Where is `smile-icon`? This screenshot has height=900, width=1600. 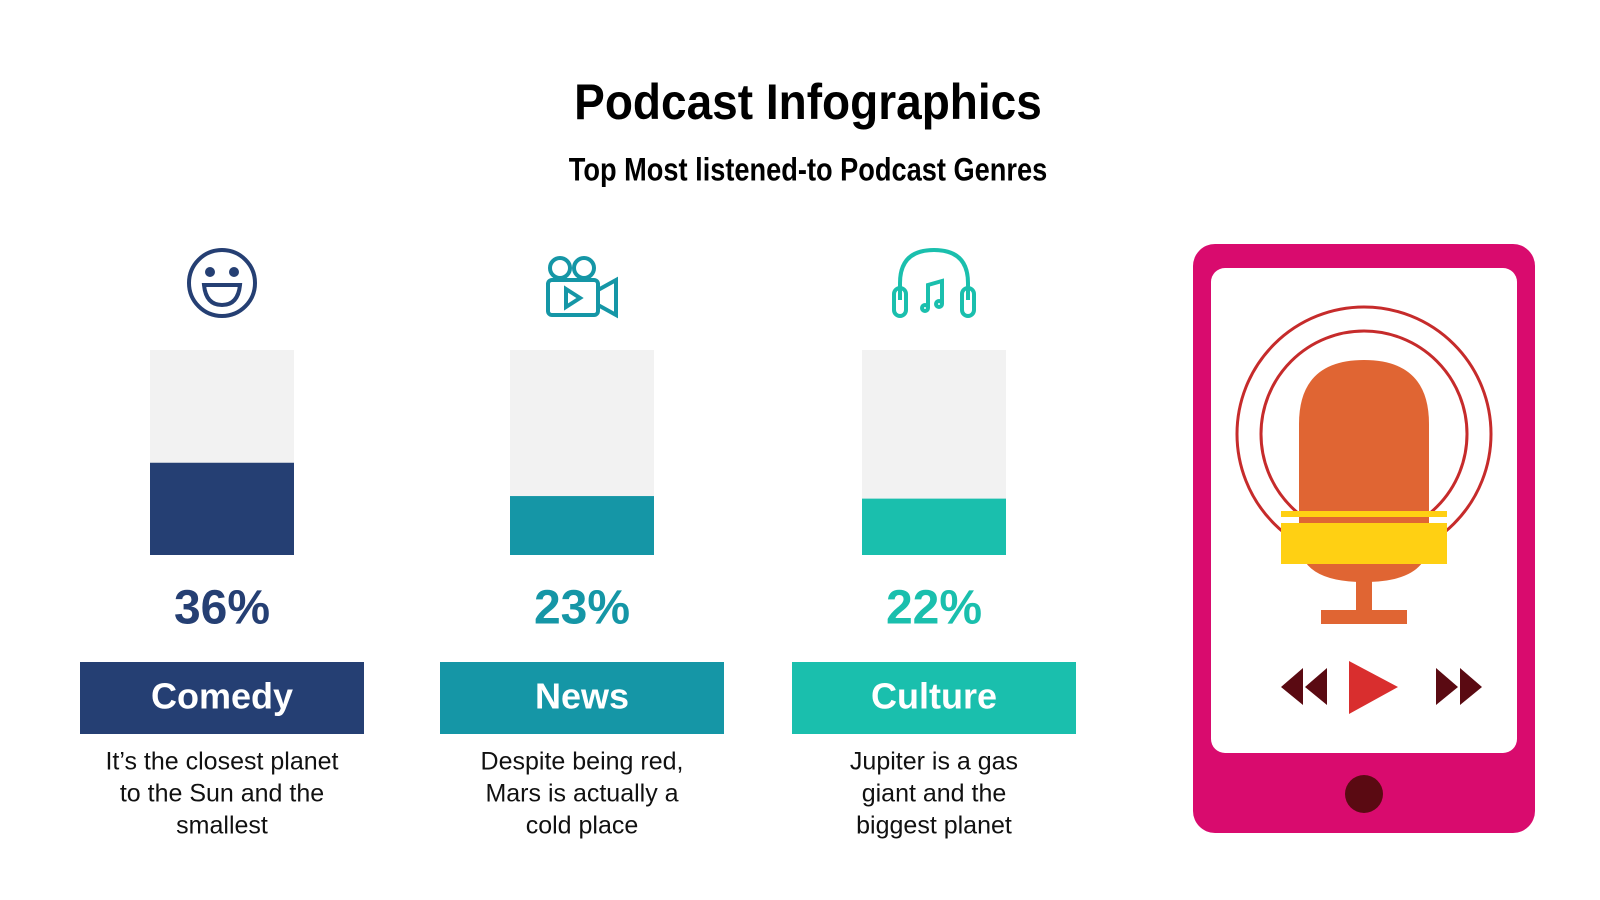
smile-icon is located at coordinates (222, 283).